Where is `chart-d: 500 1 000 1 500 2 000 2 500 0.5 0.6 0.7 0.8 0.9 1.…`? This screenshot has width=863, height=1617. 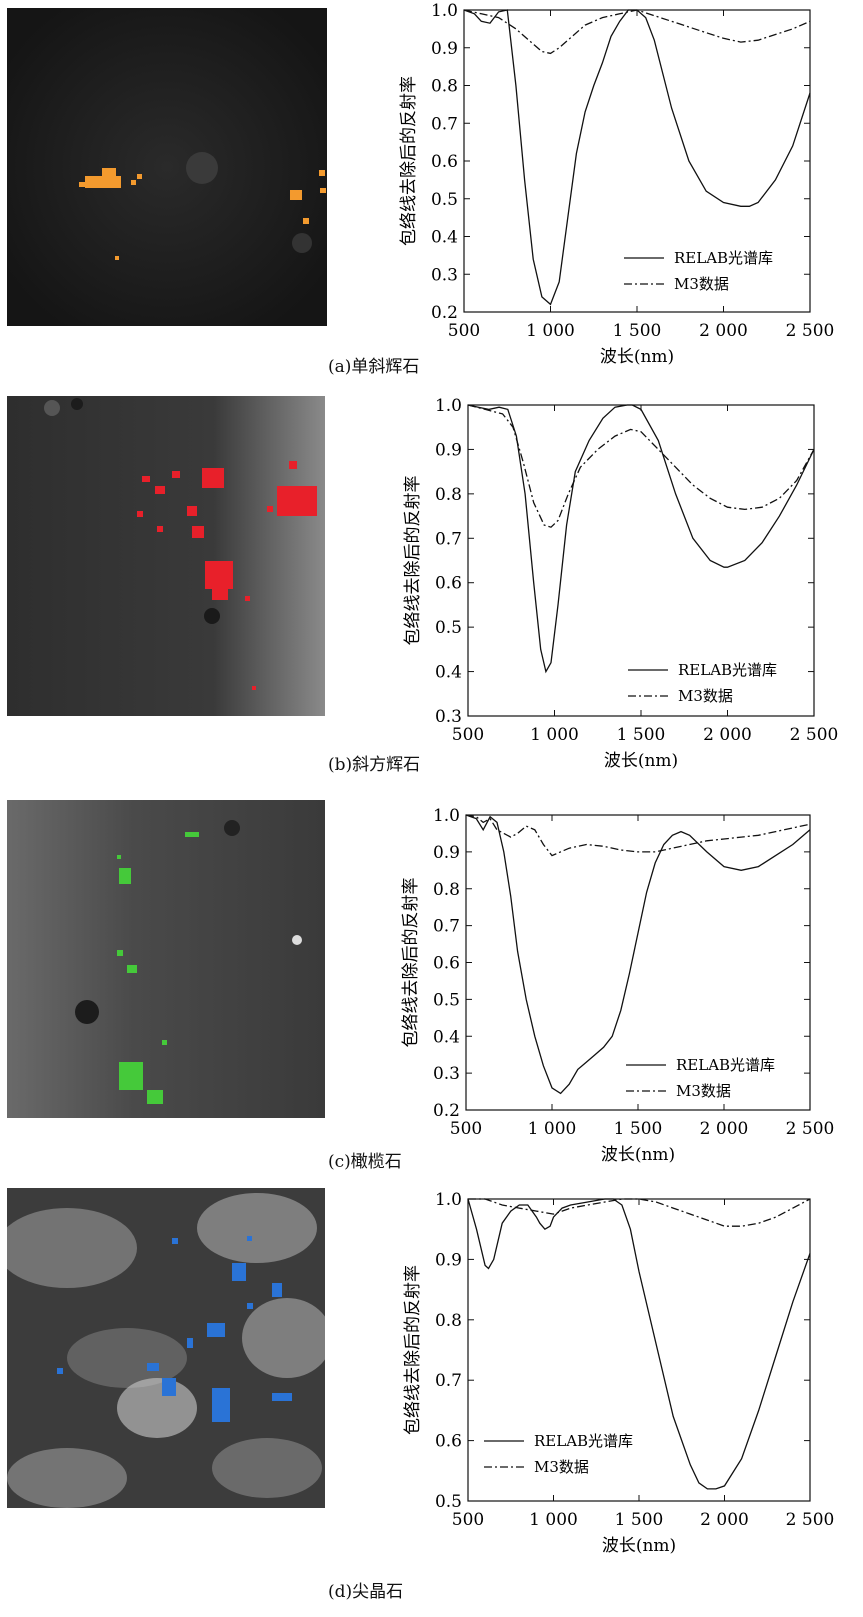 chart-d: 500 1 000 1 500 2 000 2 500 0.5 0.6 0.7 0.8 0.9 1.… is located at coordinates (626, 1401).